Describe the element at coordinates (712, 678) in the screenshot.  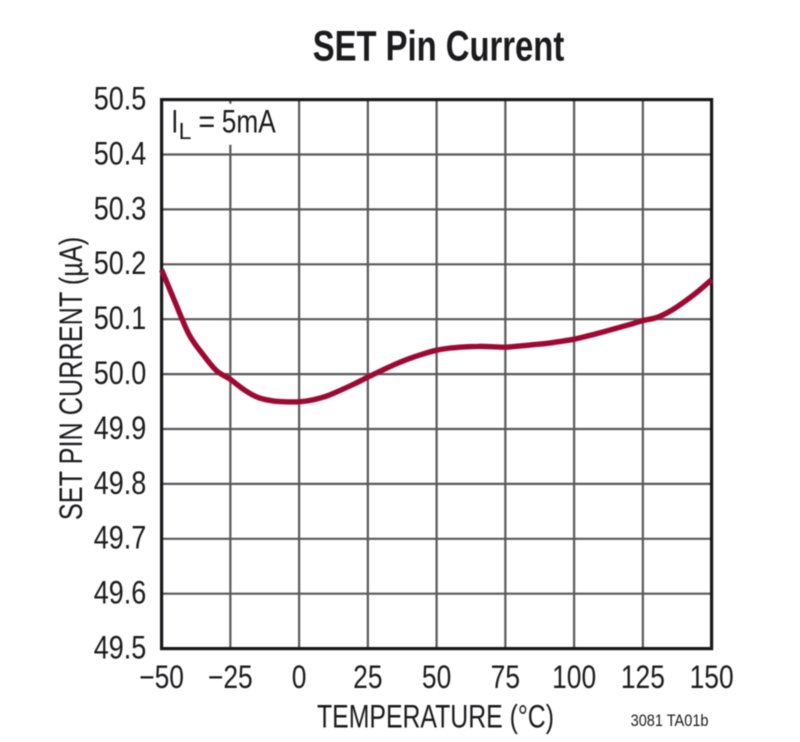
I see `svg-text: 150` at that location.